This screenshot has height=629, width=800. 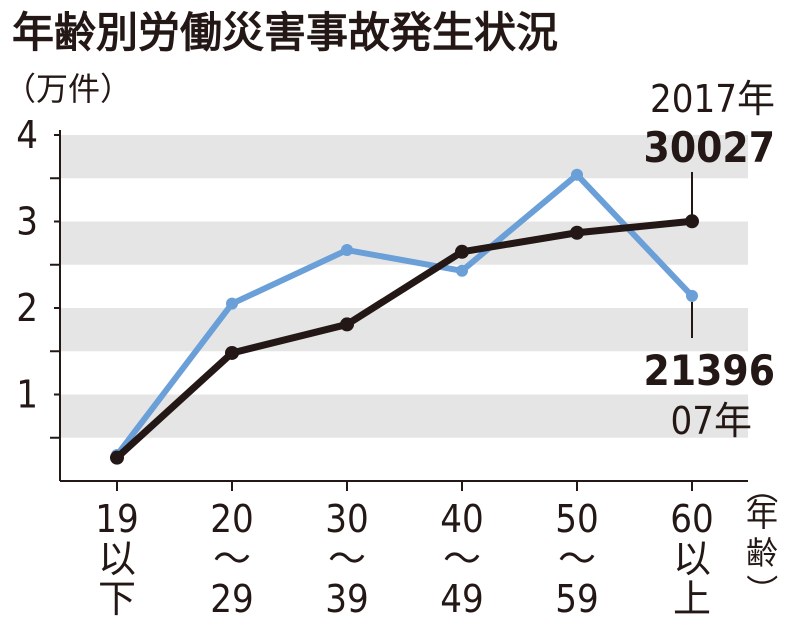 What do you see at coordinates (347, 519) in the screenshot?
I see `x-tick-label-line: 30` at bounding box center [347, 519].